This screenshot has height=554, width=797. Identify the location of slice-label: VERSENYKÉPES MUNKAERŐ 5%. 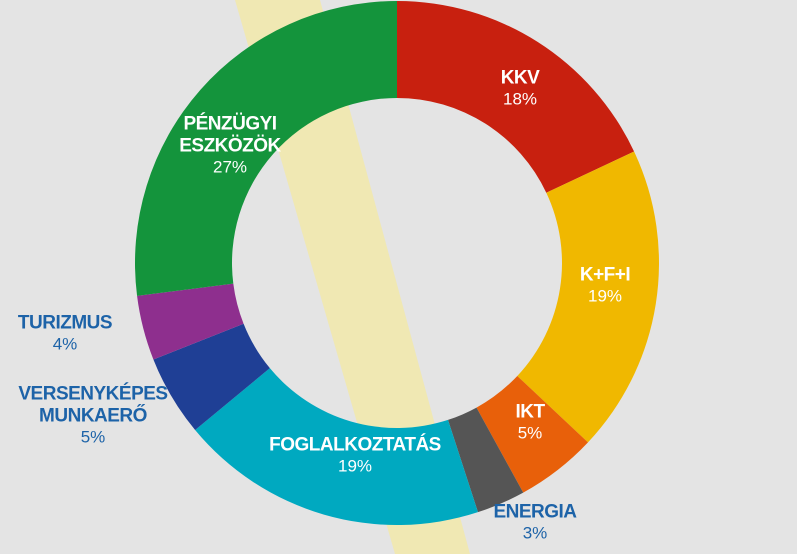
(93, 414).